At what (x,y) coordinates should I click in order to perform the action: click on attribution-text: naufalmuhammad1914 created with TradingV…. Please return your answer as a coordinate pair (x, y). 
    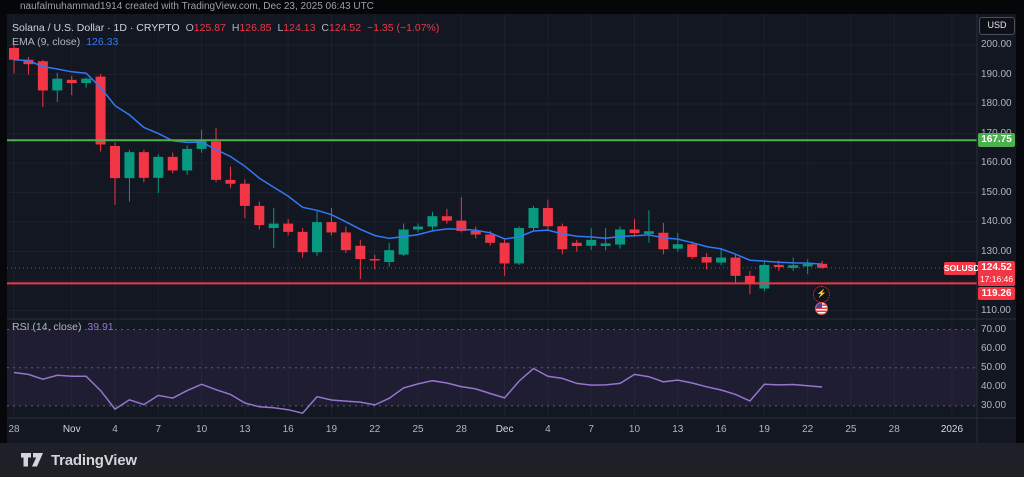
    Looking at the image, I should click on (197, 6).